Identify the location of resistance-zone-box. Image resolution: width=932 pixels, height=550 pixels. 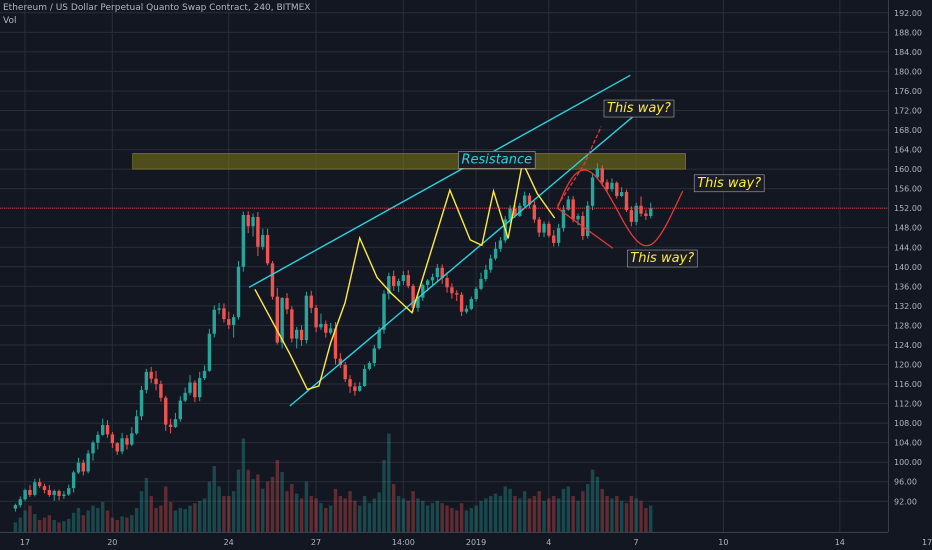
(409, 161).